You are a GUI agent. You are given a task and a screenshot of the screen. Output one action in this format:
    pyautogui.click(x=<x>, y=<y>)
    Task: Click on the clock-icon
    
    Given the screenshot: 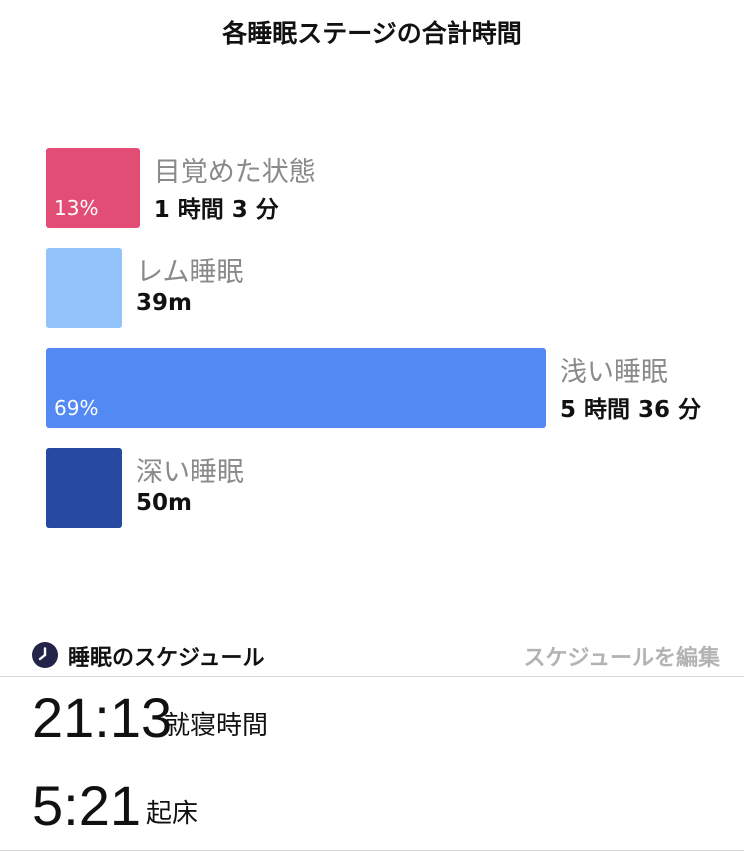 What is the action you would take?
    pyautogui.click(x=45, y=655)
    